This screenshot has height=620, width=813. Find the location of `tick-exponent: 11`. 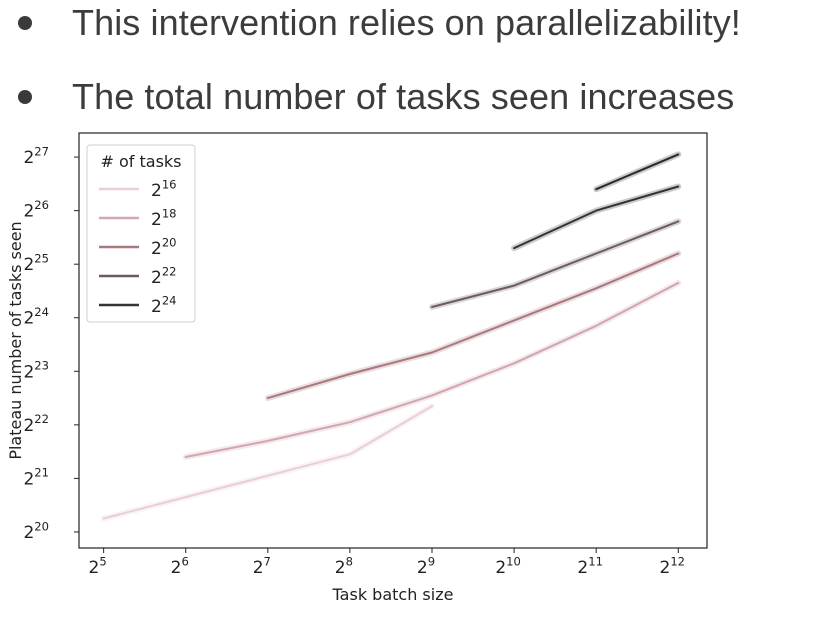

tick-exponent: 11 is located at coordinates (595, 561).